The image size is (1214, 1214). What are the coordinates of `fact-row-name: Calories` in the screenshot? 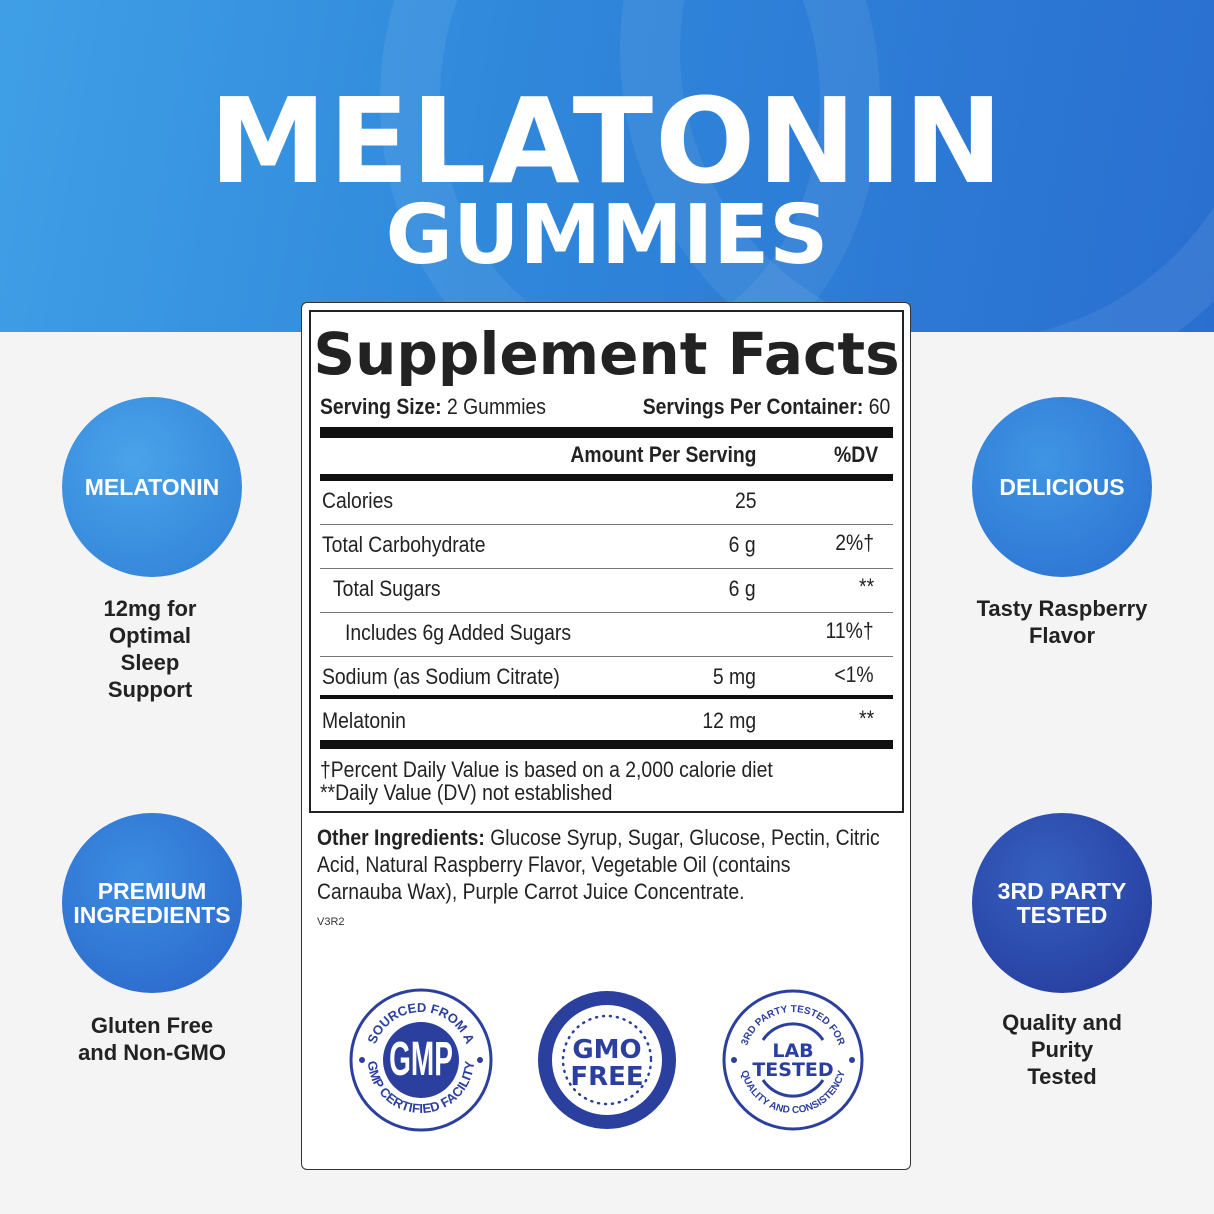 It's located at (358, 500).